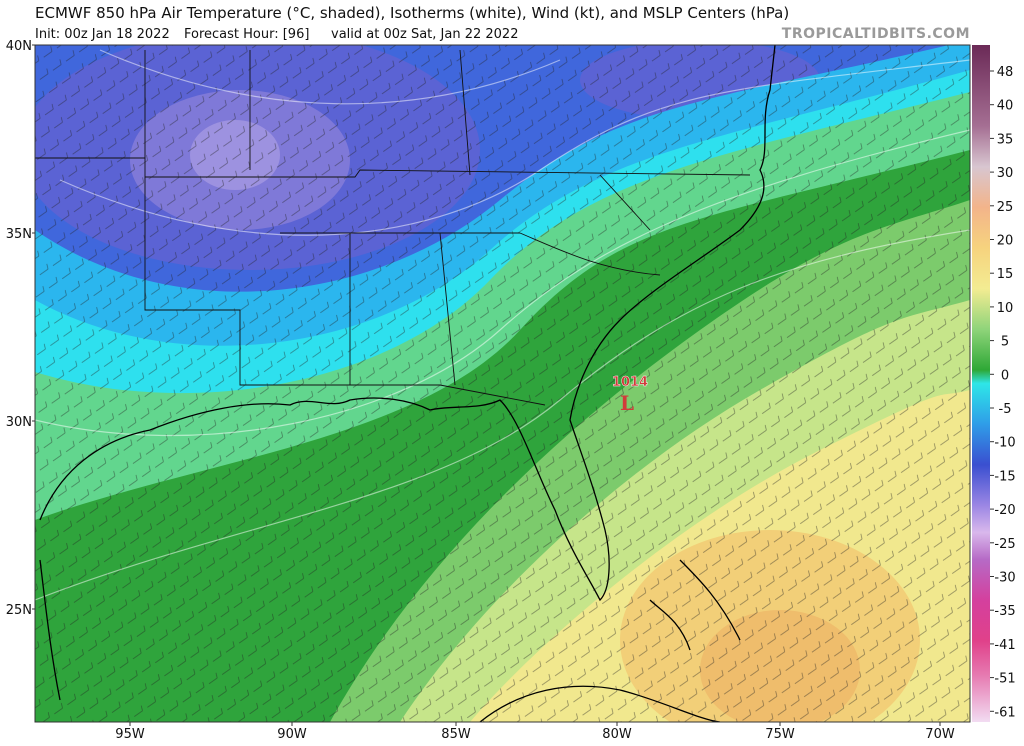 This screenshot has height=746, width=1024. What do you see at coordinates (1005, 274) in the screenshot?
I see `colorbar-label: 15` at bounding box center [1005, 274].